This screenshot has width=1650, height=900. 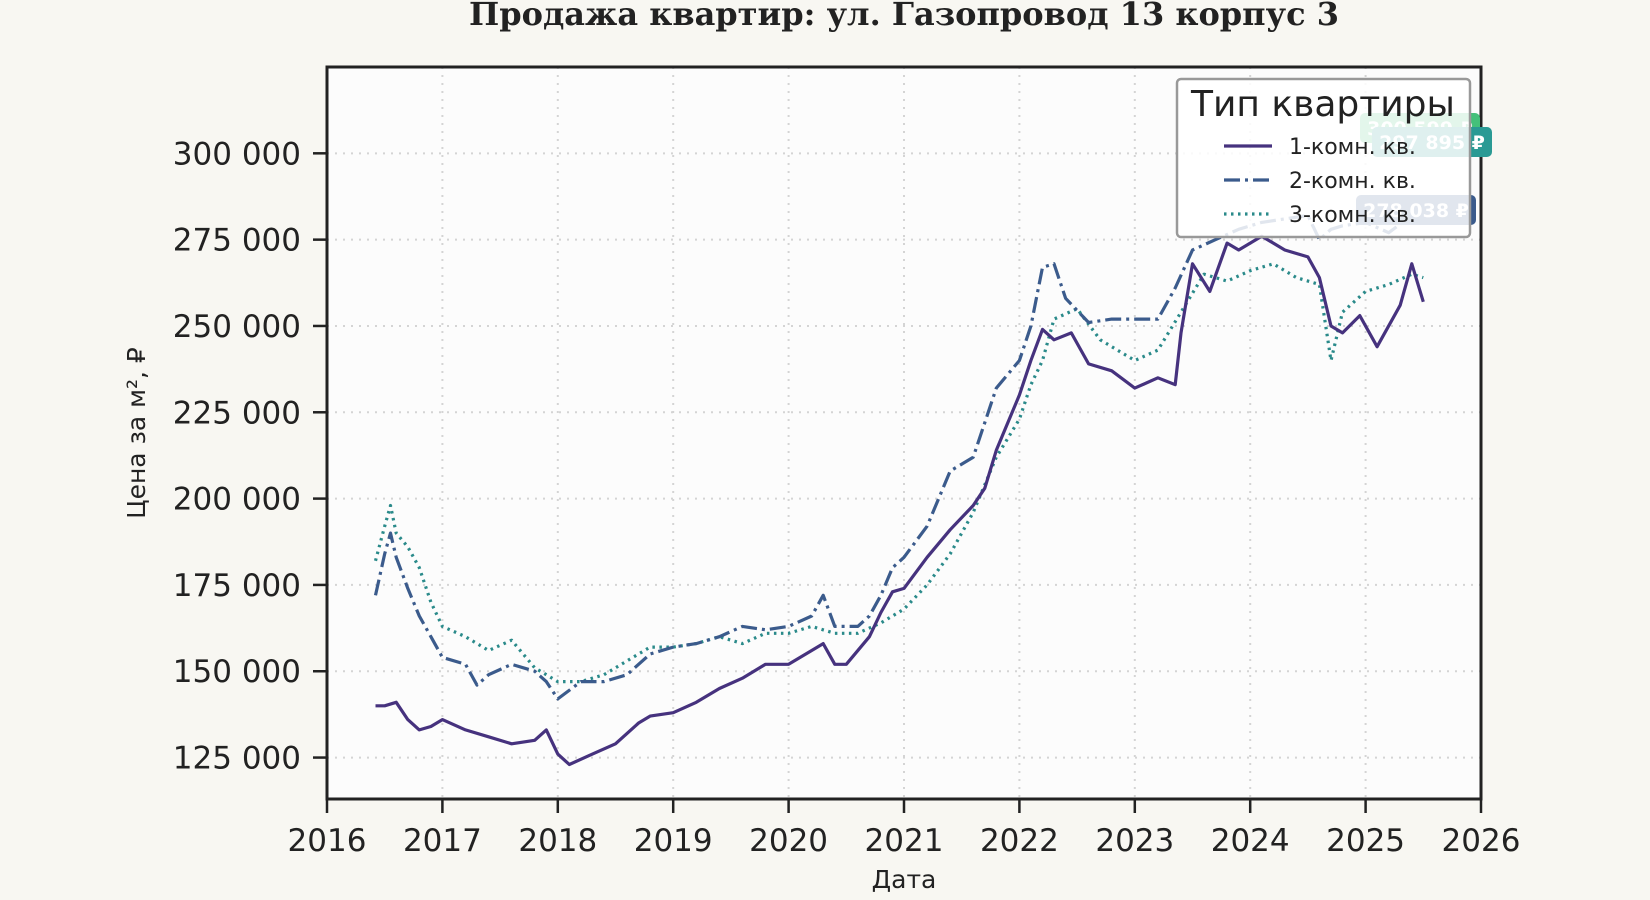 What do you see at coordinates (237, 154) in the screenshot?
I see `y-tick-label: 300 000` at bounding box center [237, 154].